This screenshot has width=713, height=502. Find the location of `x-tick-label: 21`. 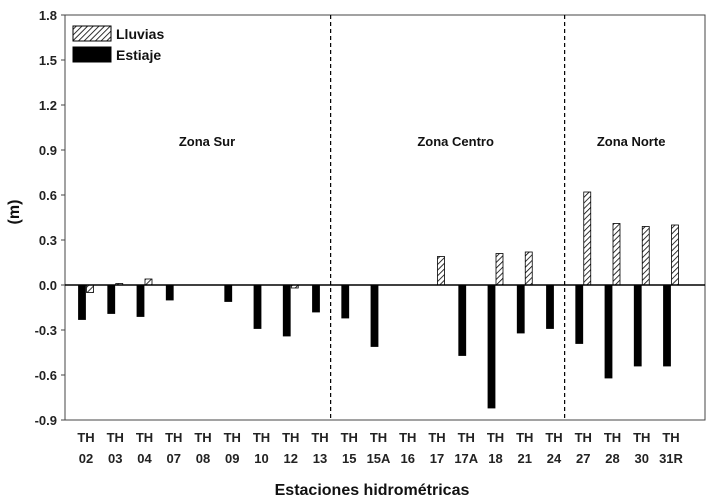

x-tick-label: 21 is located at coordinates (525, 458).